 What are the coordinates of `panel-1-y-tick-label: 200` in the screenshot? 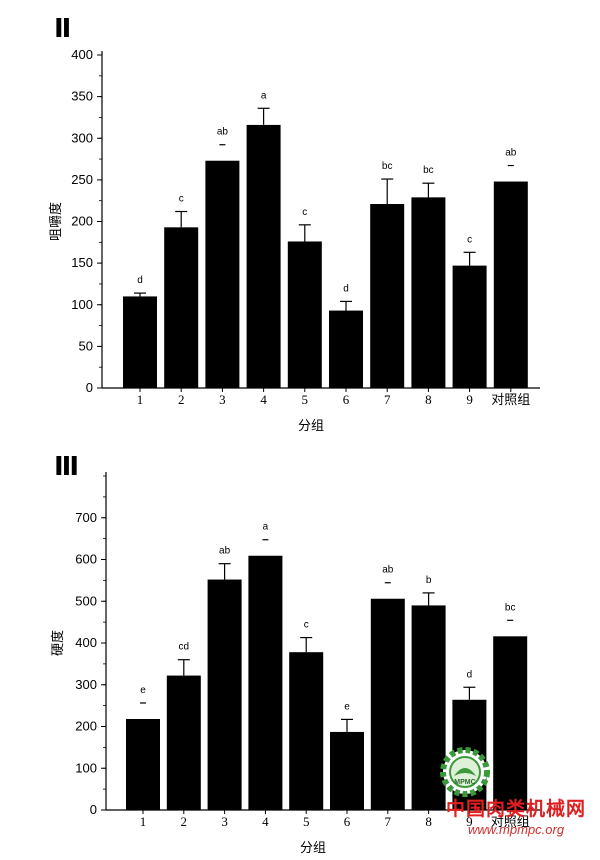 It's located at (82, 221).